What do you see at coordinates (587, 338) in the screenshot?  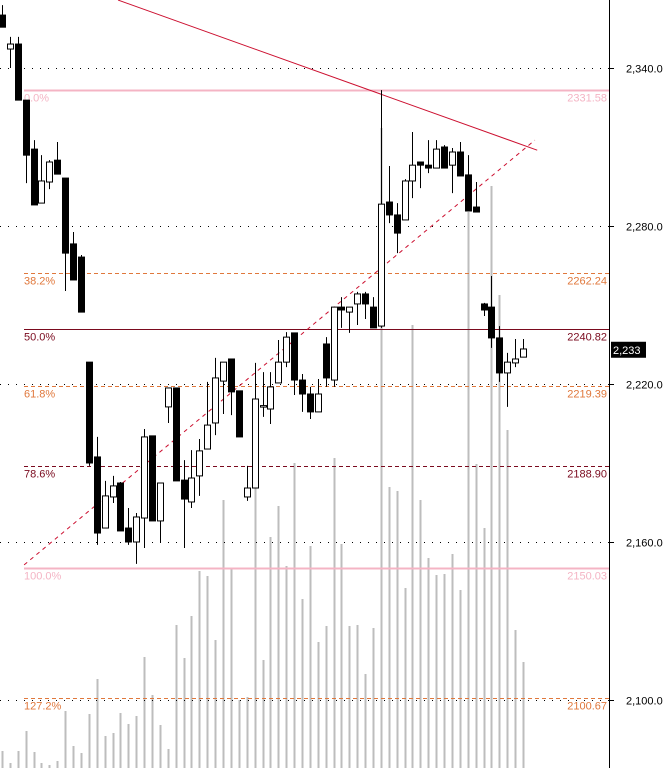 I see `fib-value-label: 2240.82` at bounding box center [587, 338].